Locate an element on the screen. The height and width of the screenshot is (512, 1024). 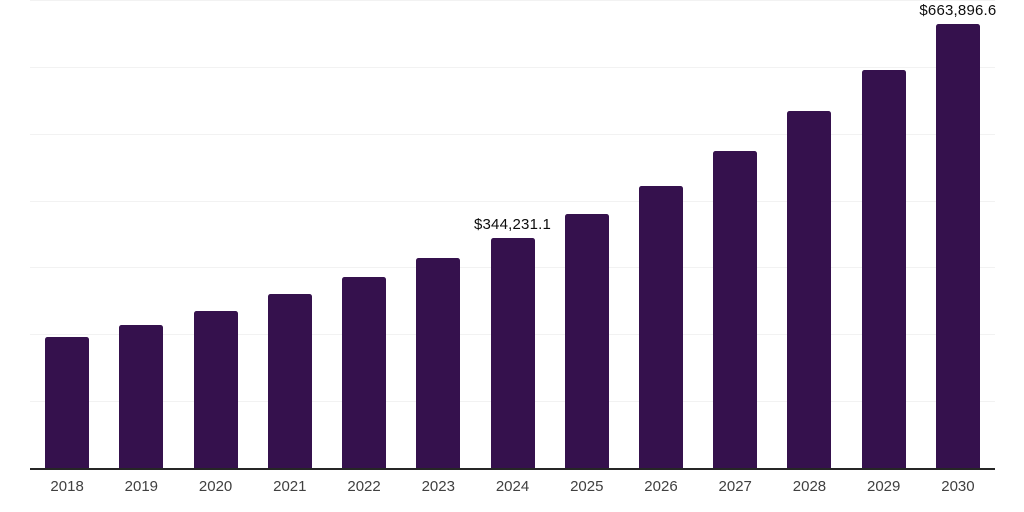
x-tick-label: 2025 is located at coordinates (587, 486).